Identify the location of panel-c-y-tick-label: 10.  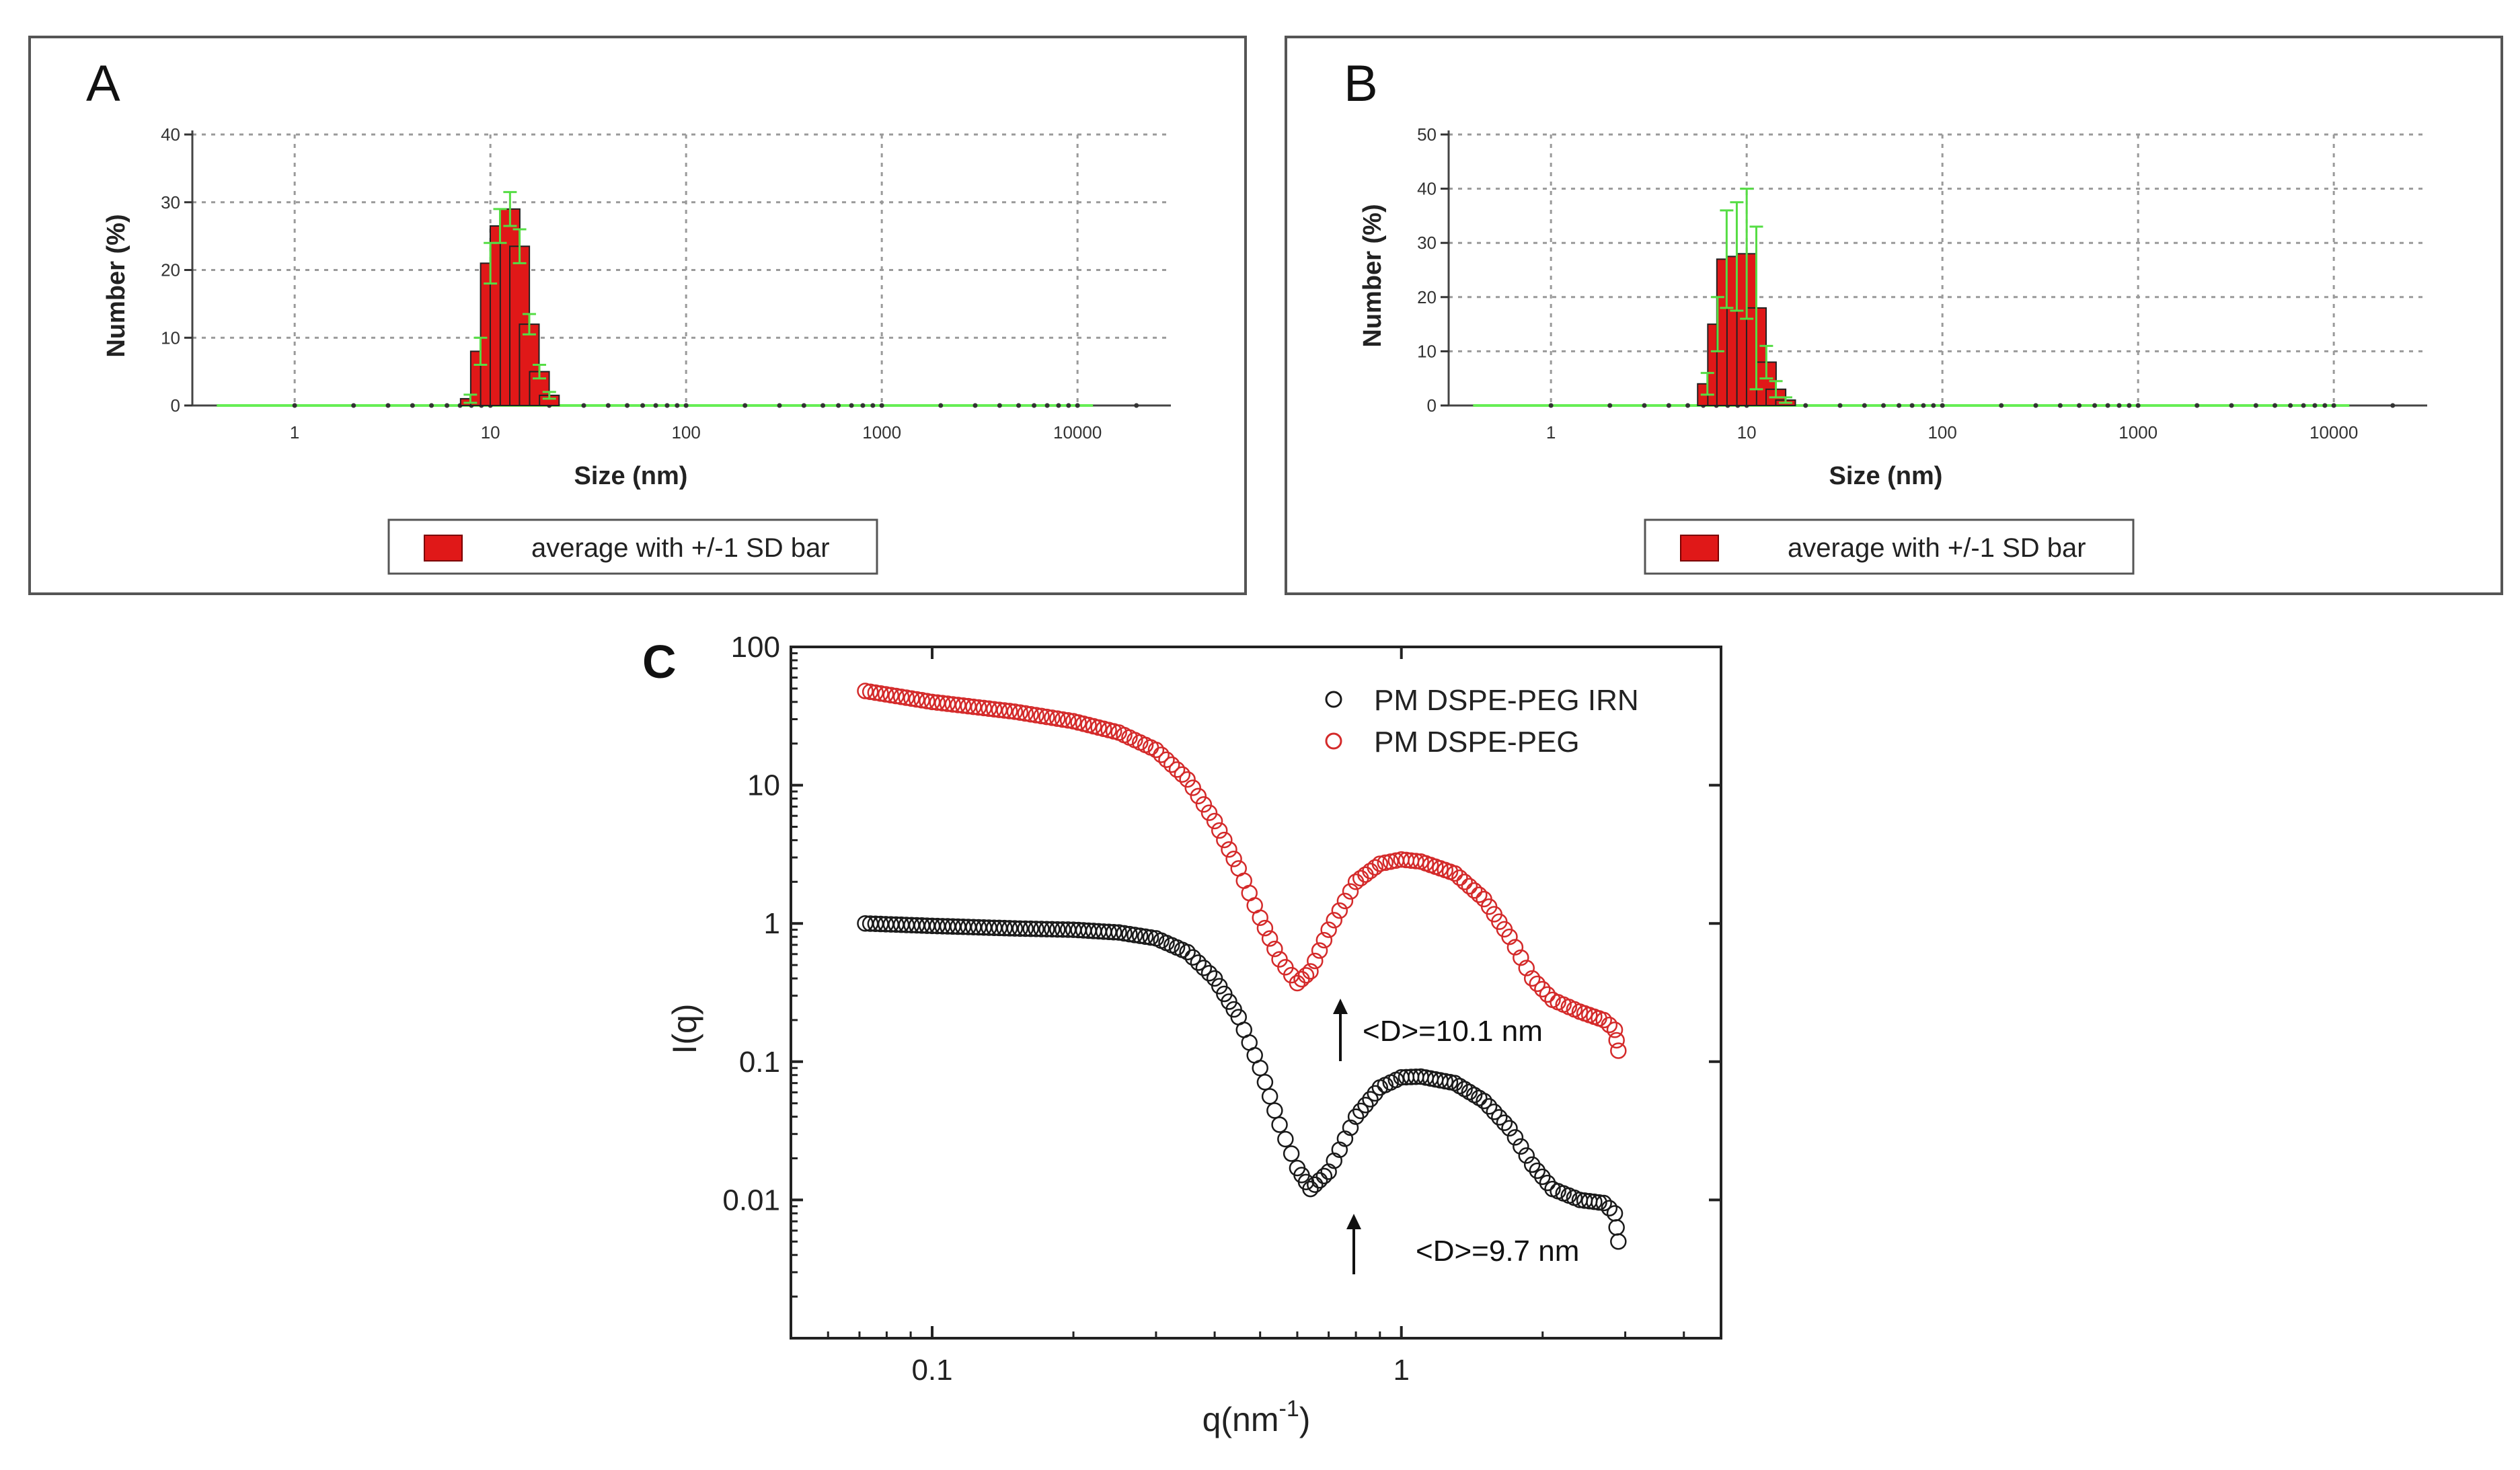
(763, 785).